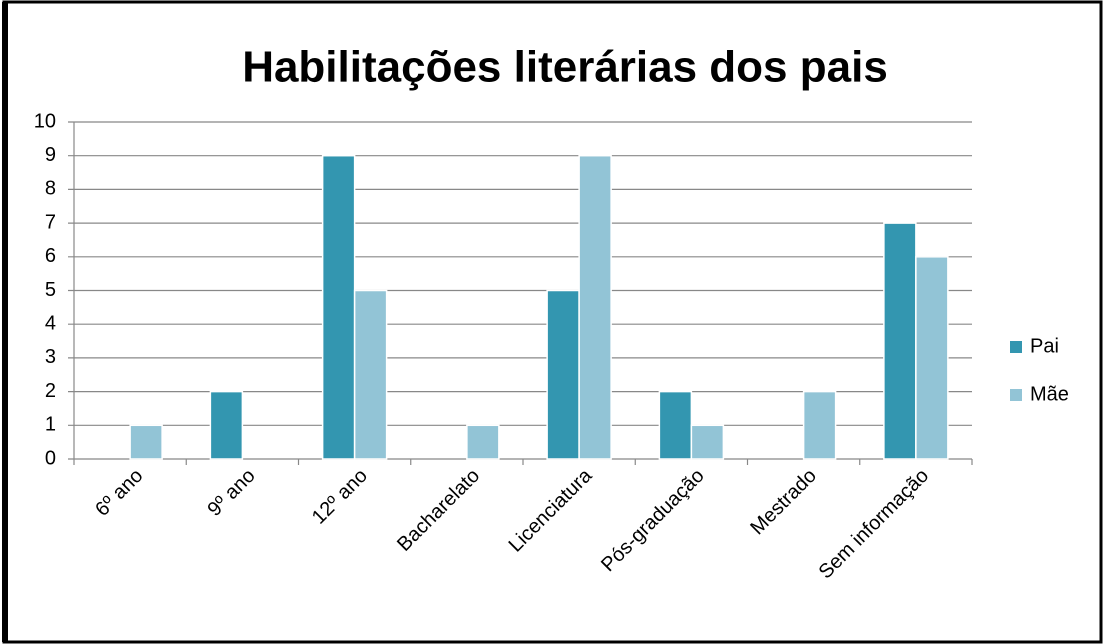  I want to click on legend-label: Pai, so click(1044, 346).